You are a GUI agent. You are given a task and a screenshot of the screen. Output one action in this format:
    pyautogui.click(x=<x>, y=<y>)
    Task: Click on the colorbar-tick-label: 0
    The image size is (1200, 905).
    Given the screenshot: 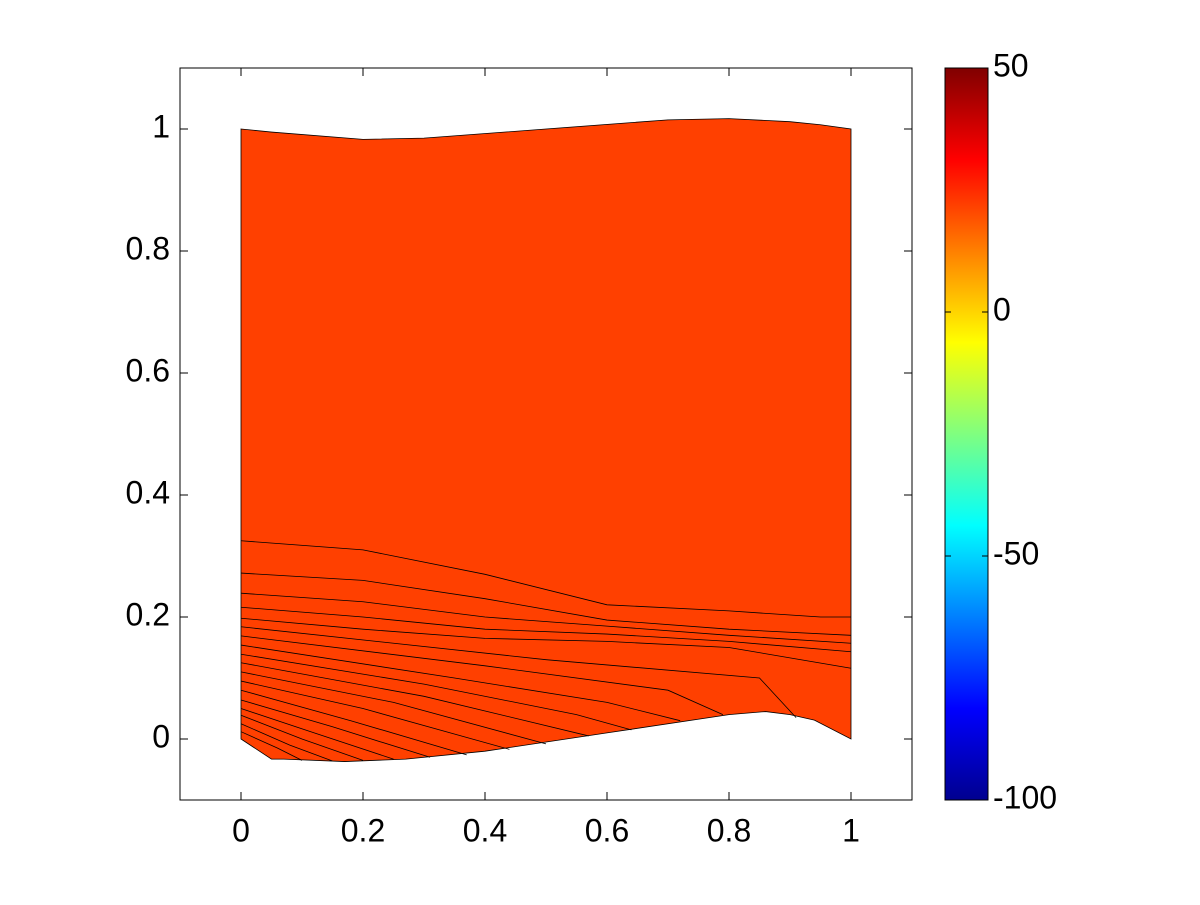 What is the action you would take?
    pyautogui.click(x=1002, y=309)
    